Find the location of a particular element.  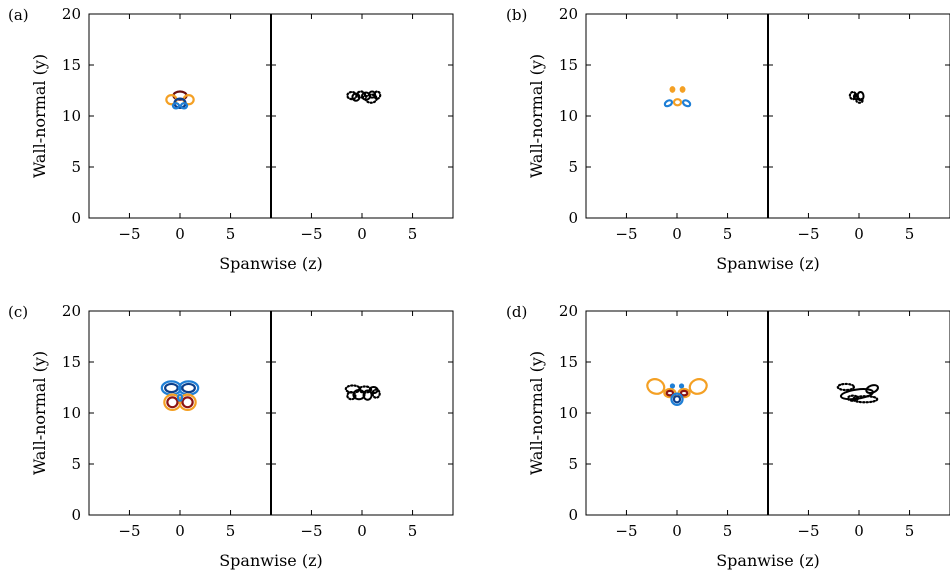

panel-label: (d) is located at coordinates (516, 312).